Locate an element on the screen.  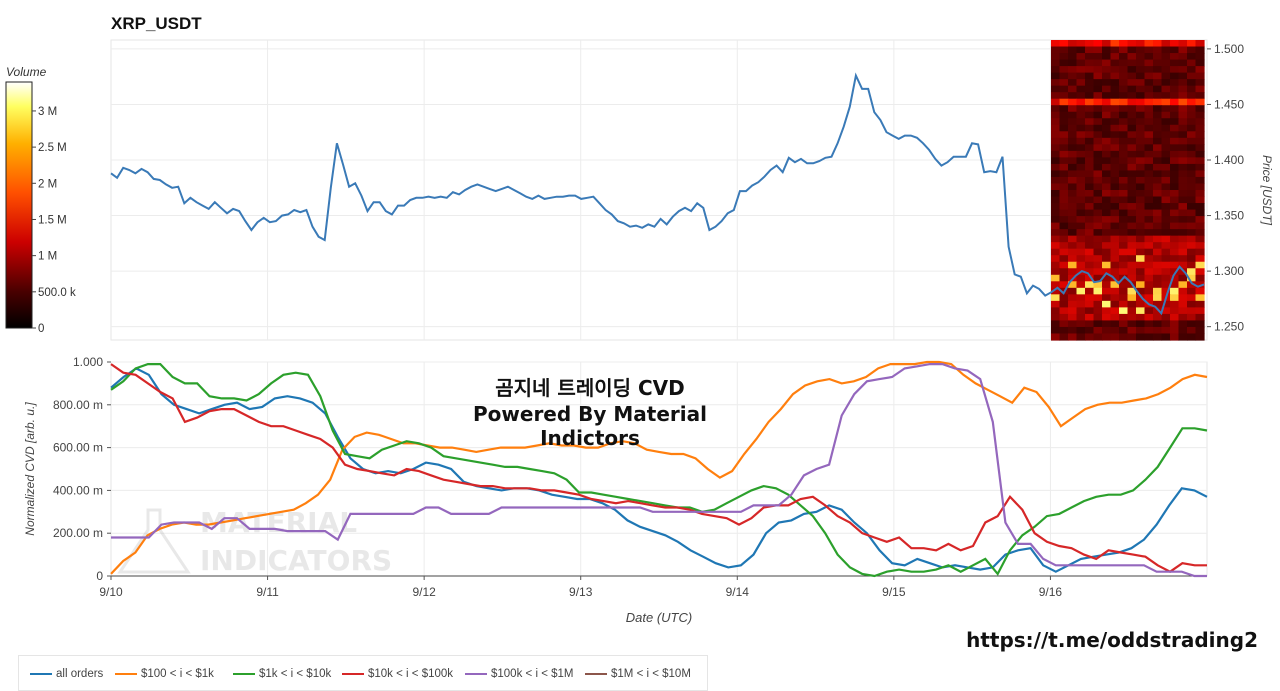
legend-item: all orders is located at coordinates (66, 674).